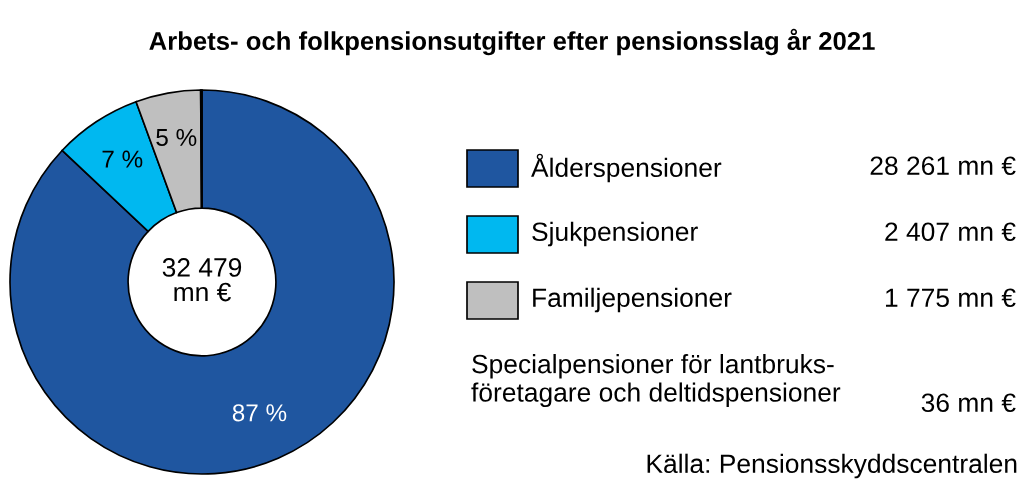 The height and width of the screenshot is (496, 1024). I want to click on text: 2 407 mn €, so click(950, 232).